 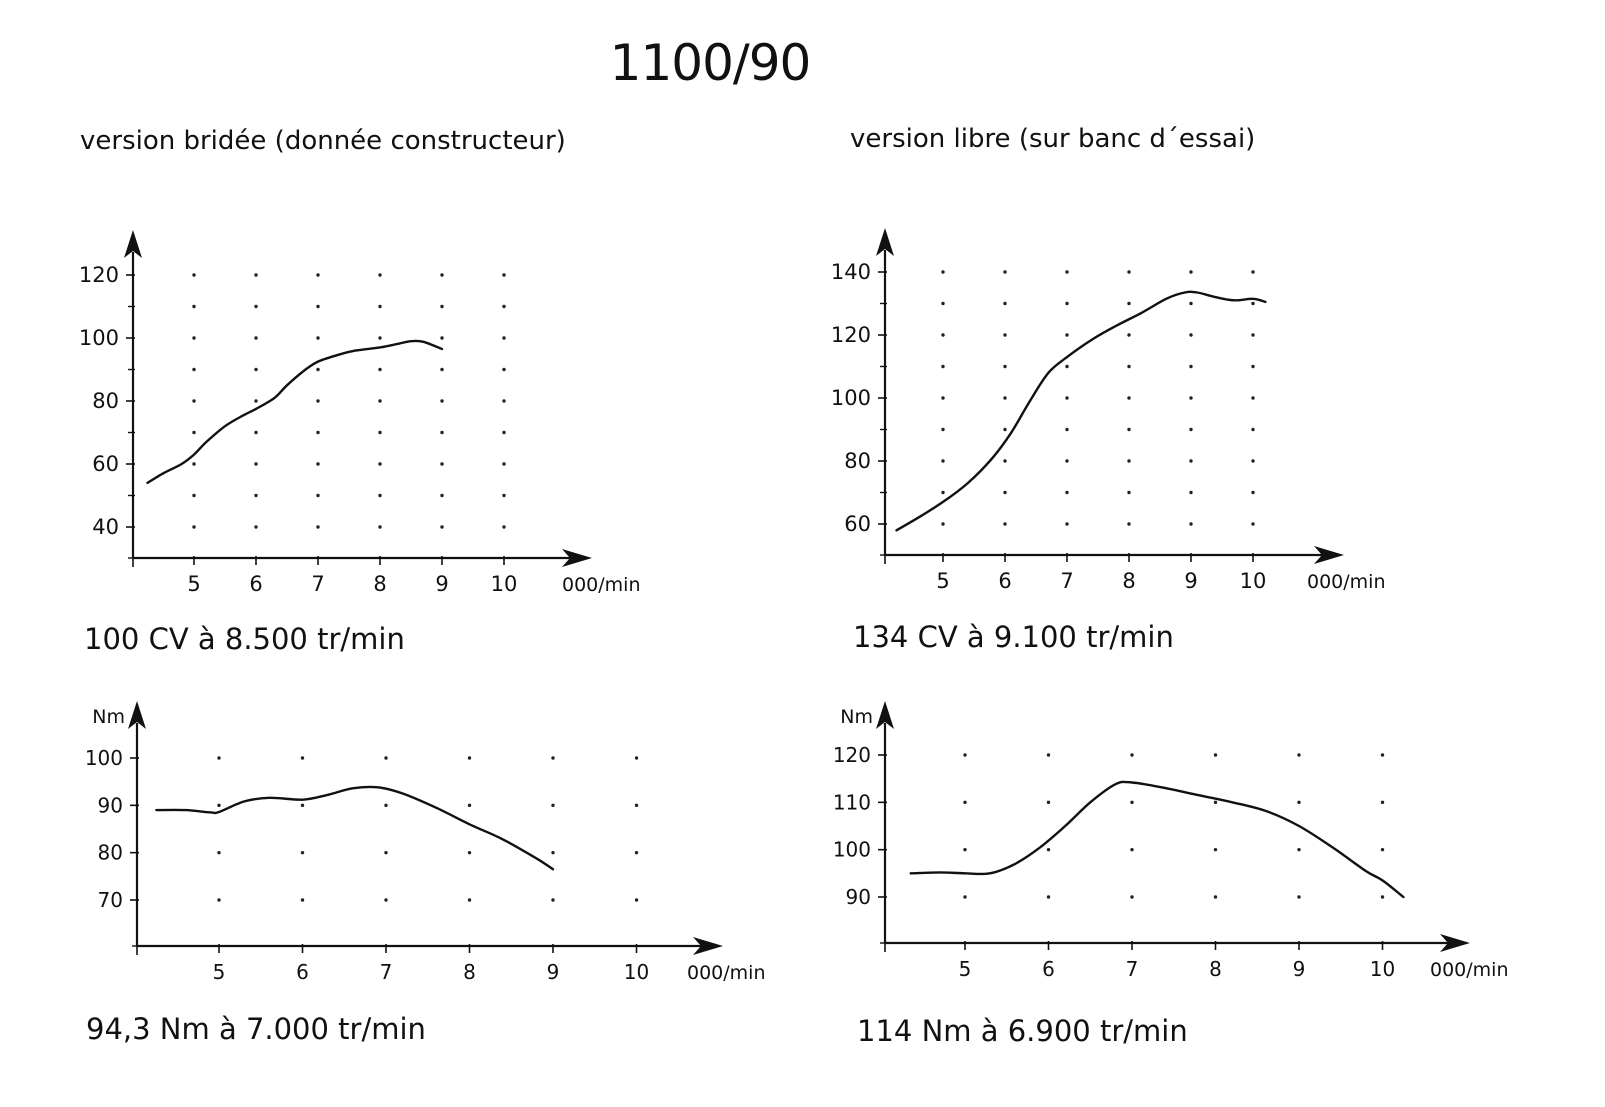 What do you see at coordinates (193, 584) in the screenshot?
I see `x-tick-label: 5` at bounding box center [193, 584].